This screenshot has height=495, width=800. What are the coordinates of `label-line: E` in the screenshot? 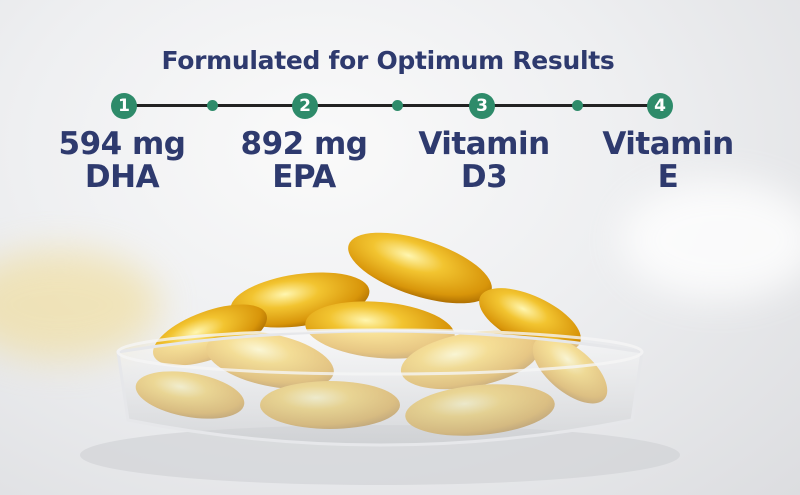 It's located at (668, 177).